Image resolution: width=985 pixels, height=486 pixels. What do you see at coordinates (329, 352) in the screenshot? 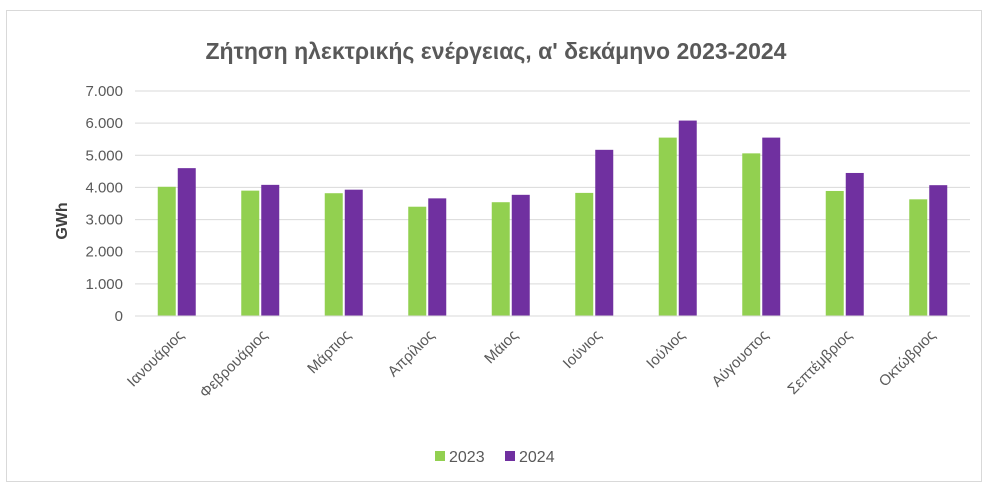
I see `x-tick-label: Μάρτιος` at bounding box center [329, 352].